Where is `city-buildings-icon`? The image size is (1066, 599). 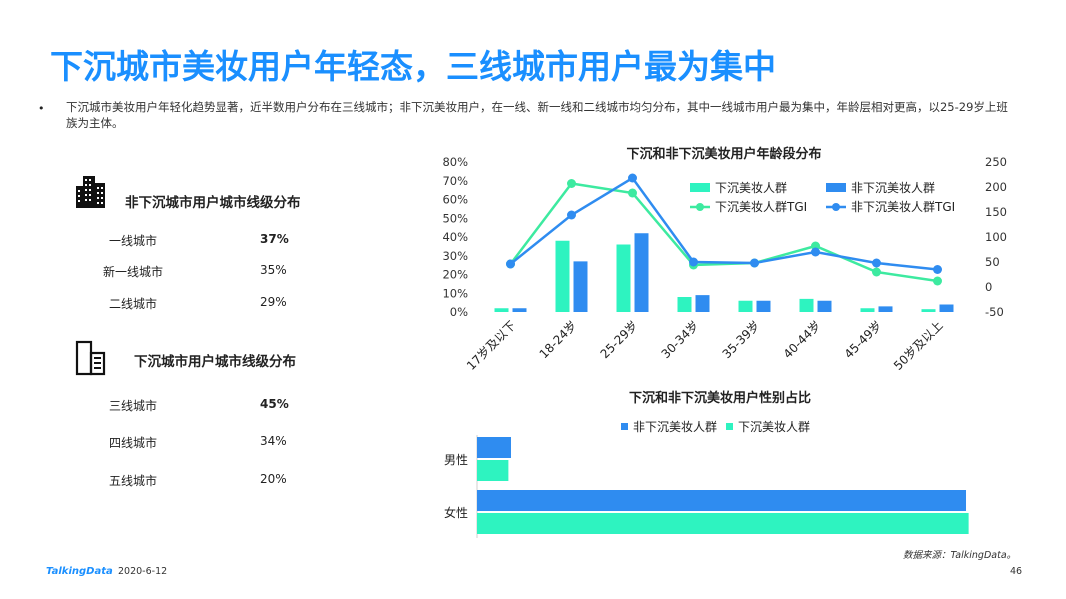
city-buildings-icon is located at coordinates (90, 192).